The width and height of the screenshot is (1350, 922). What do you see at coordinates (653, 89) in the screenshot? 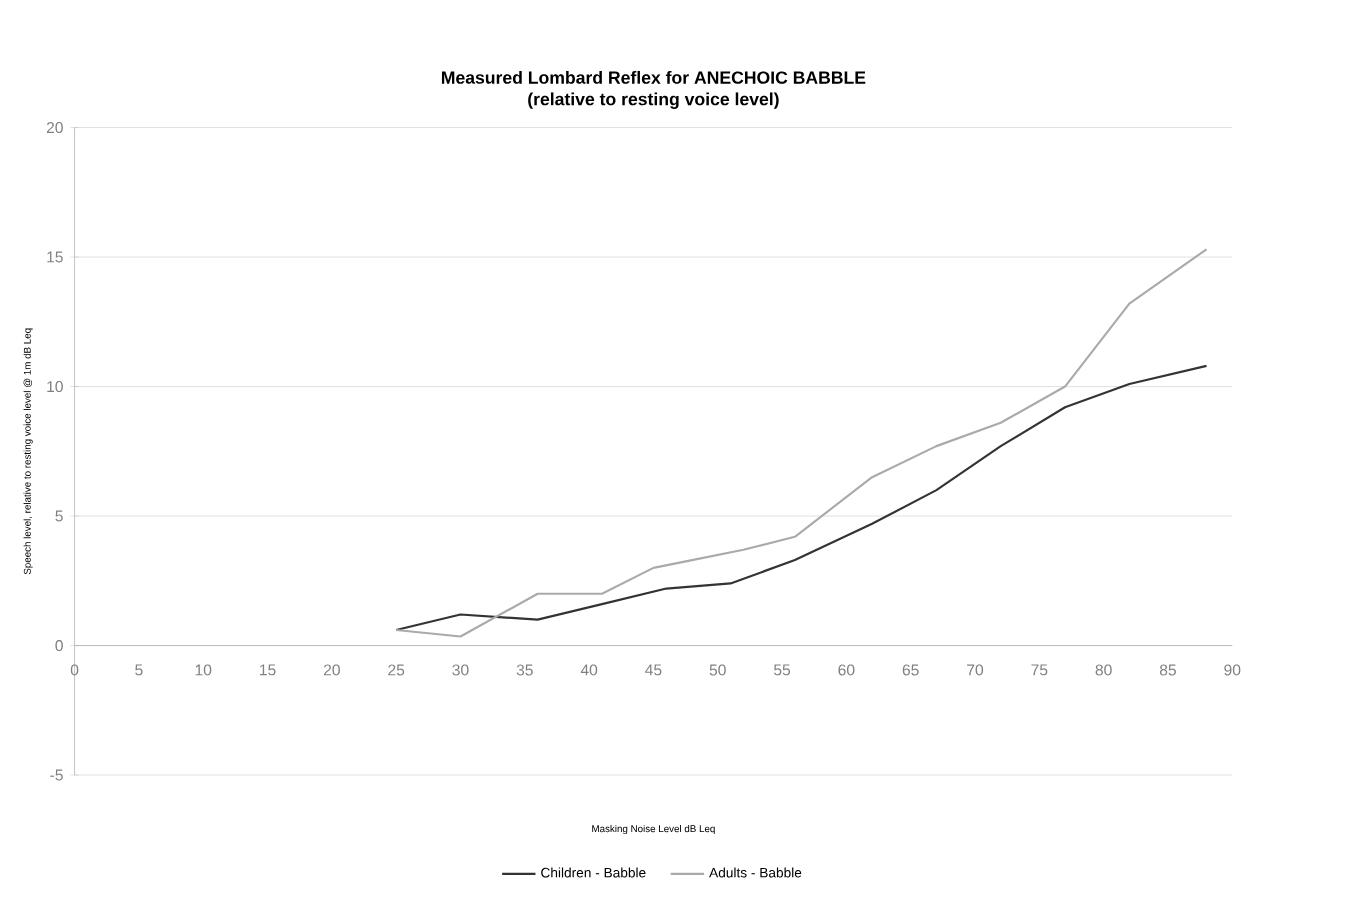
I see `chart-title: Measured Lombard Reflex for ANECHOIC BABBLE (relative to resting voice level)` at bounding box center [653, 89].